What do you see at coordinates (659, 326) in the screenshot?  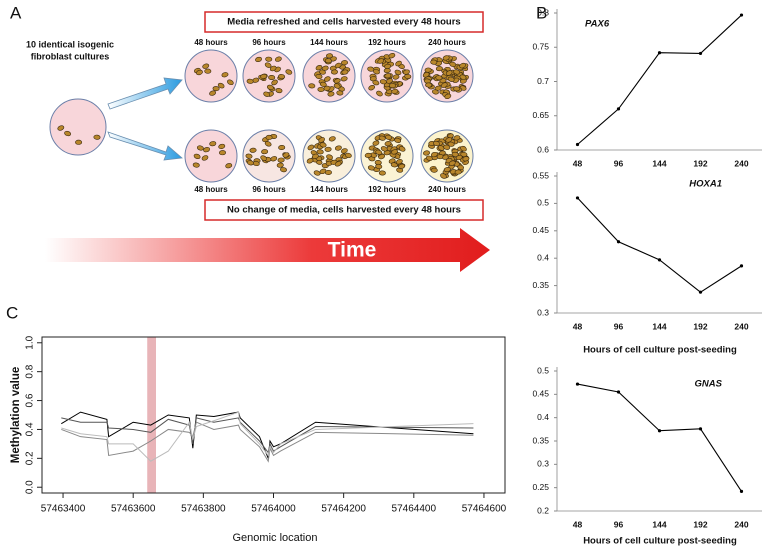 I see `x-tick-label: 144` at bounding box center [659, 326].